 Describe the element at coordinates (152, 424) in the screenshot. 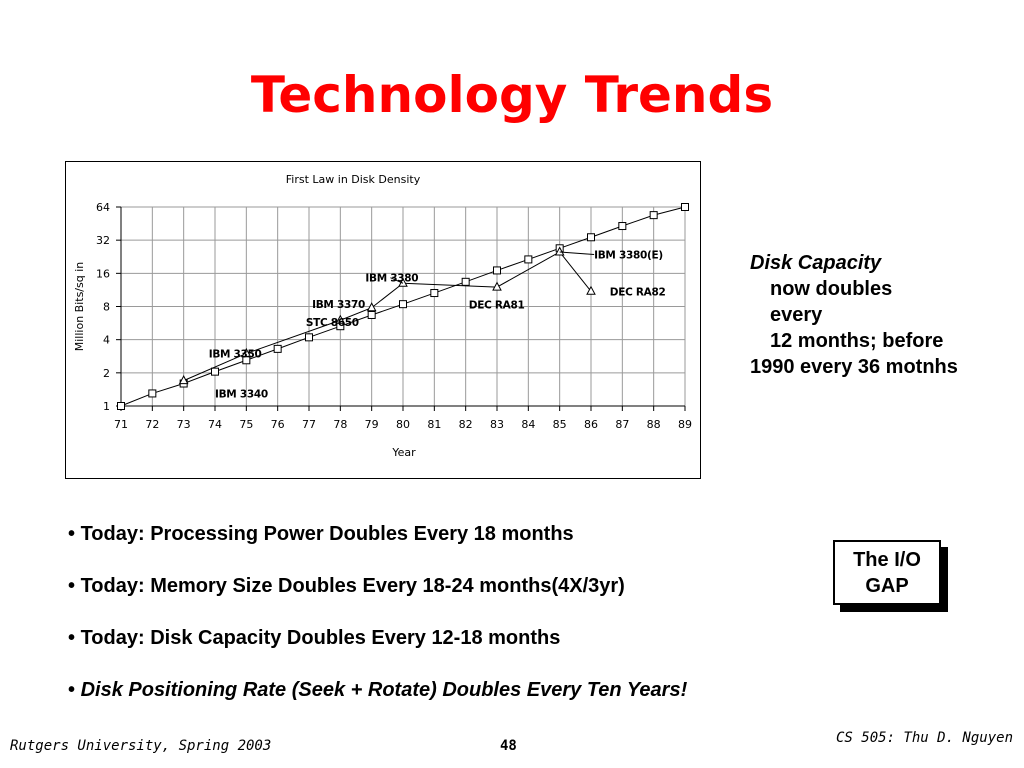

I see `x-tick-label: 72` at that location.